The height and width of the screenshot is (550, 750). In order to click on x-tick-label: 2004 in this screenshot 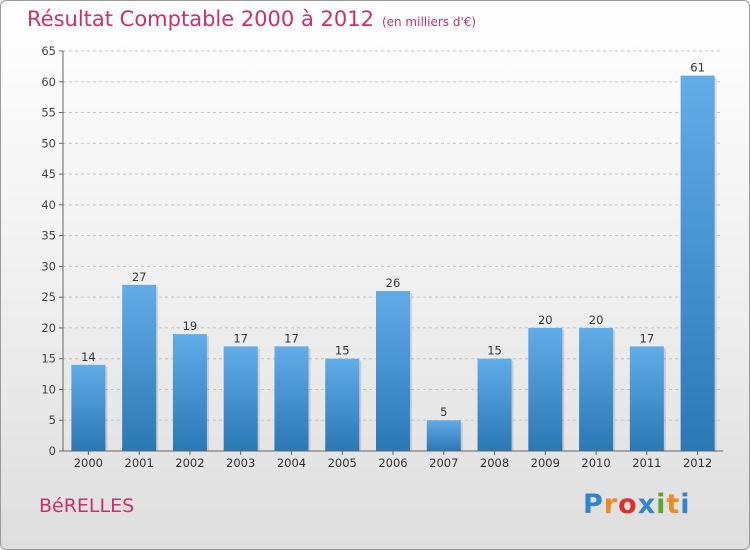, I will do `click(291, 463)`.